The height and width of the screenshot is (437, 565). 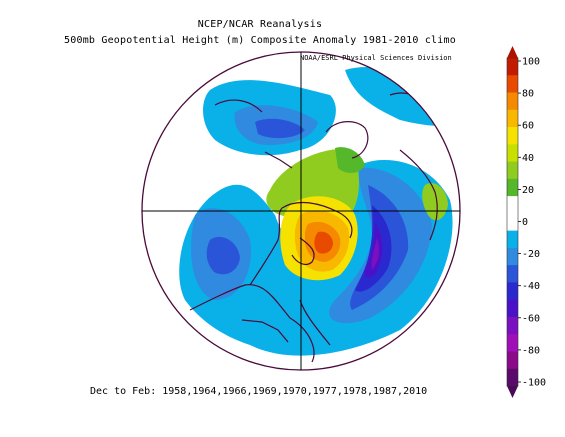 What do you see at coordinates (531, 254) in the screenshot?
I see `colorbar-label: -20` at bounding box center [531, 254].